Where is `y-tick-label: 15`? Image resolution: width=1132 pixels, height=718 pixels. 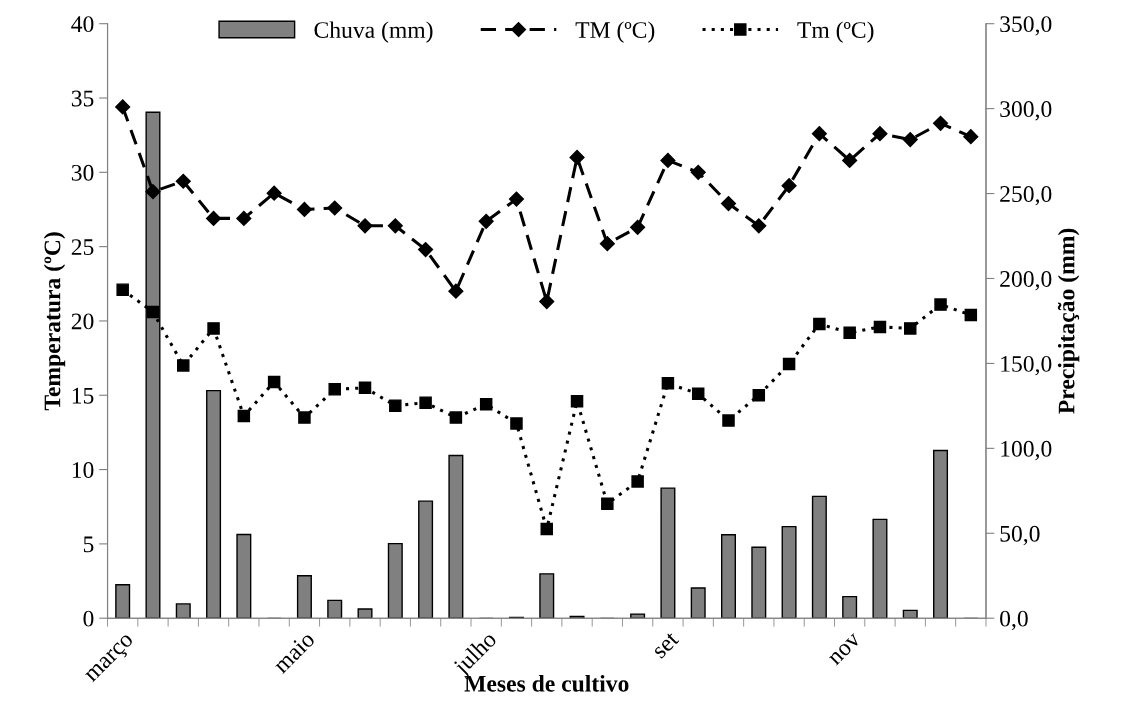
y-tick-label: 15 is located at coordinates (83, 395).